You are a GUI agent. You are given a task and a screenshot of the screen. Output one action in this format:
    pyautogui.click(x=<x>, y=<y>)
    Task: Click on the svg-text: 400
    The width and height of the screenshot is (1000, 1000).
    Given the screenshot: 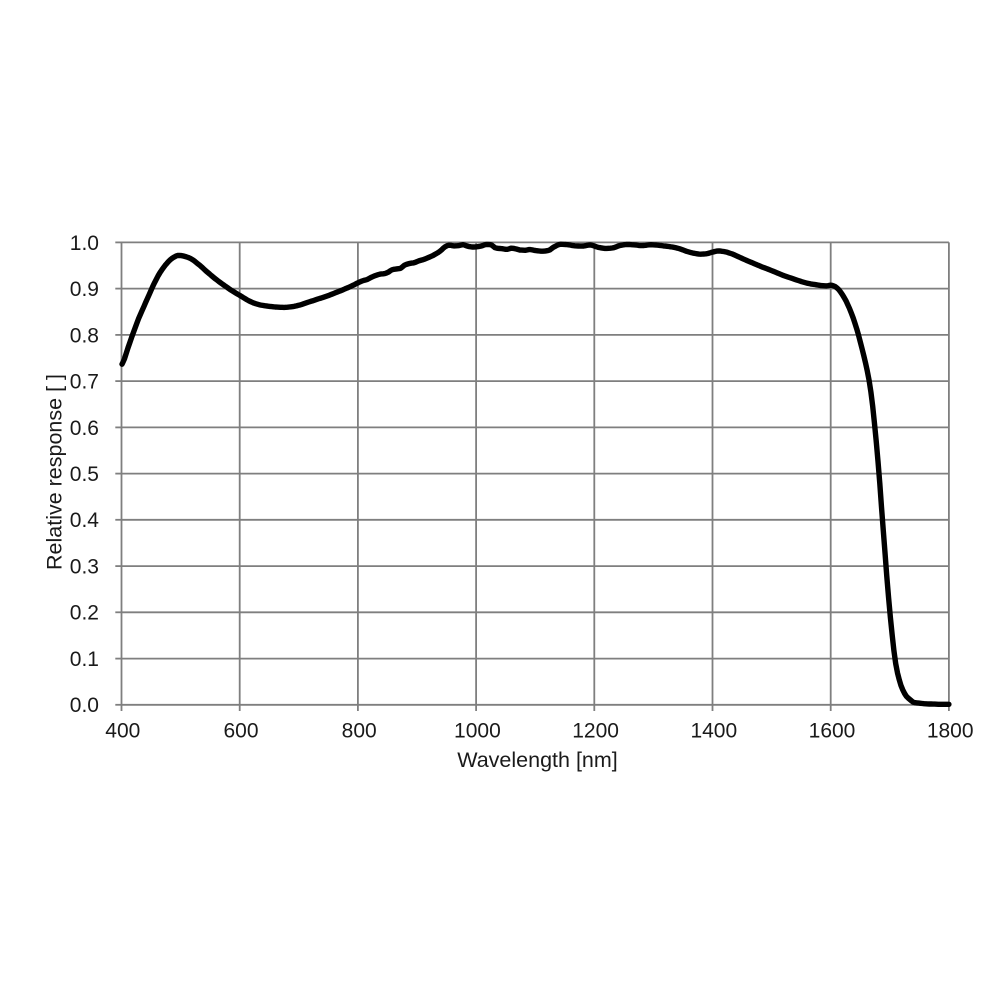 What is the action you would take?
    pyautogui.click(x=122, y=731)
    